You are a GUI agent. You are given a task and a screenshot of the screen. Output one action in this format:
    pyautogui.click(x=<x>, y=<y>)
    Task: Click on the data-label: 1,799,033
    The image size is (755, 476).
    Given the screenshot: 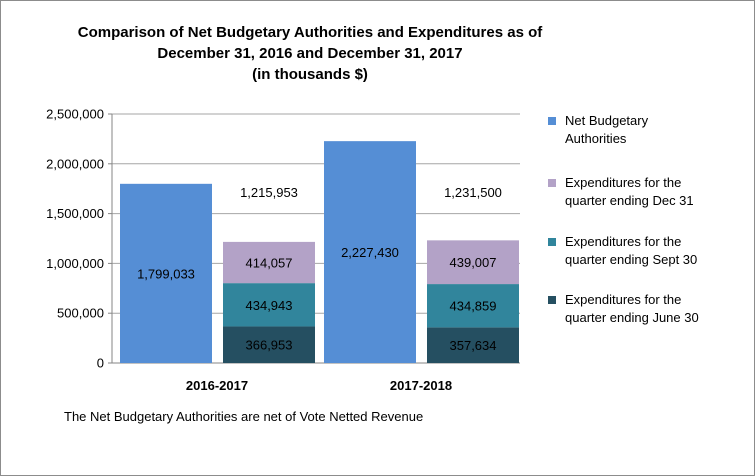 What is the action you would take?
    pyautogui.click(x=166, y=273)
    